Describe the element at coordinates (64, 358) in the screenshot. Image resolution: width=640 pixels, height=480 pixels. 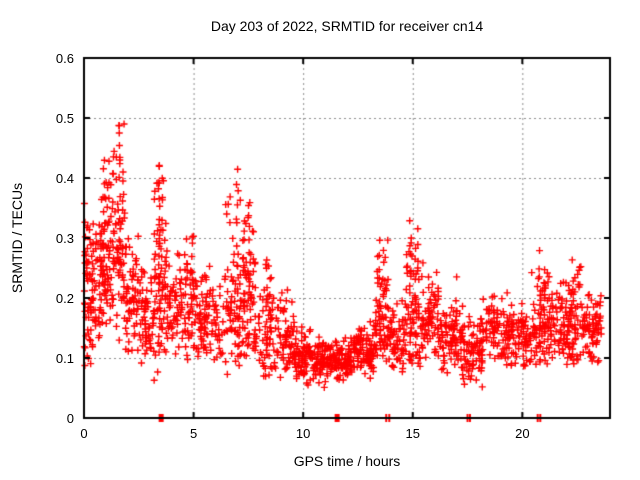
I see `y-tick-label: 0.1` at that location.